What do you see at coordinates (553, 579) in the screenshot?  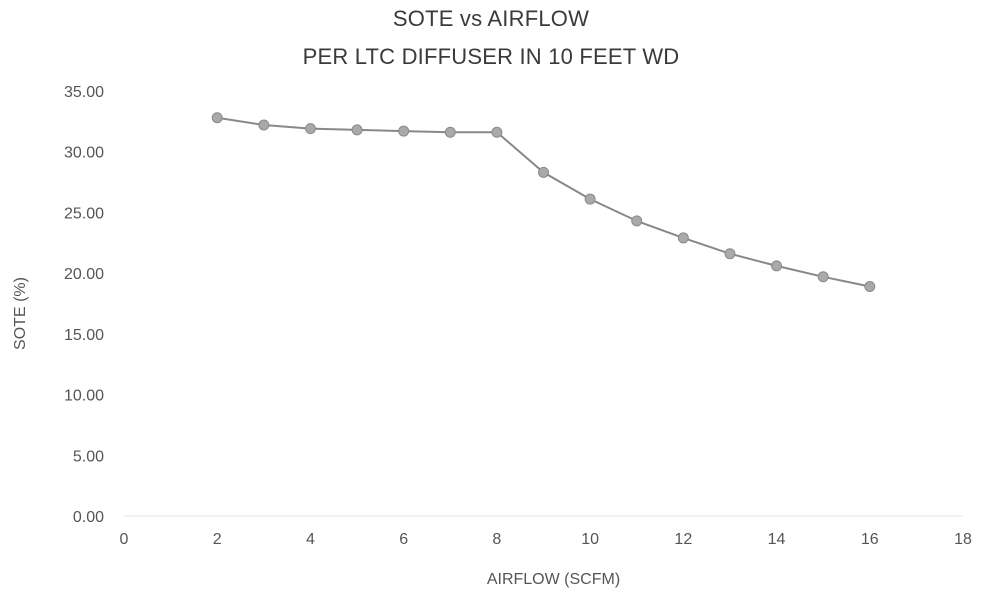 I see `x-axis-label: AIRFLOW (SCFM)` at bounding box center [553, 579].